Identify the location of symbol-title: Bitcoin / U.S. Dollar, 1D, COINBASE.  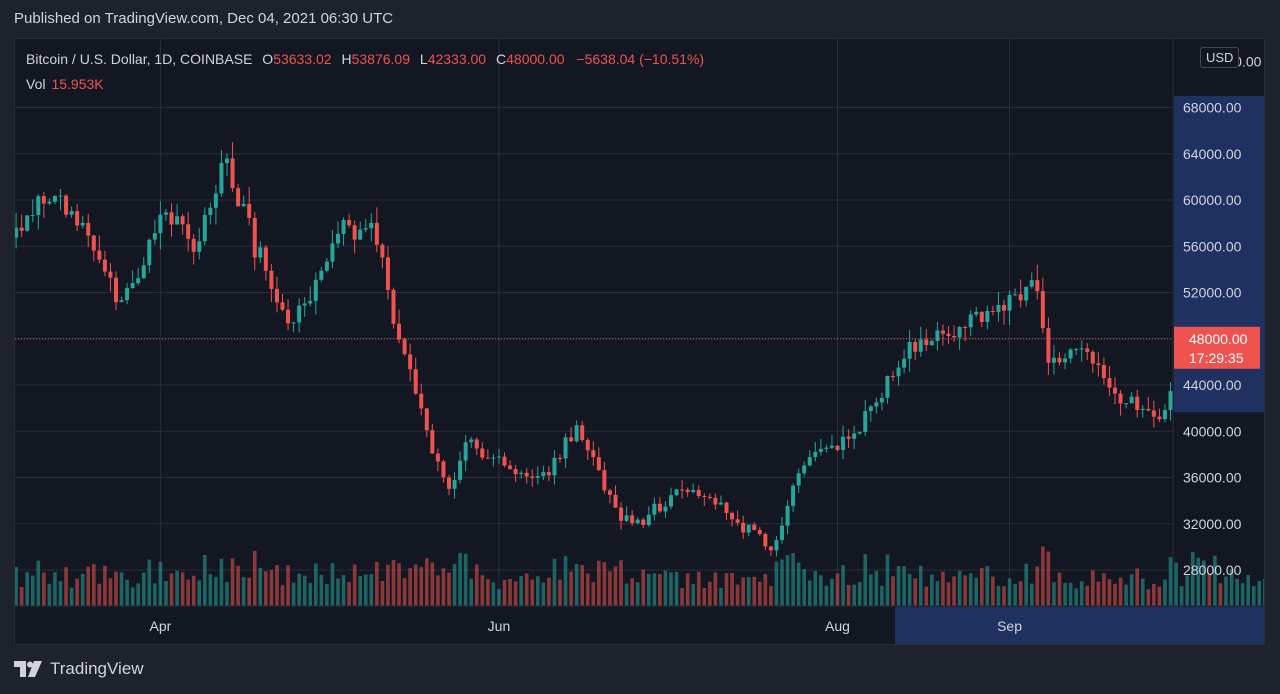
(139, 59).